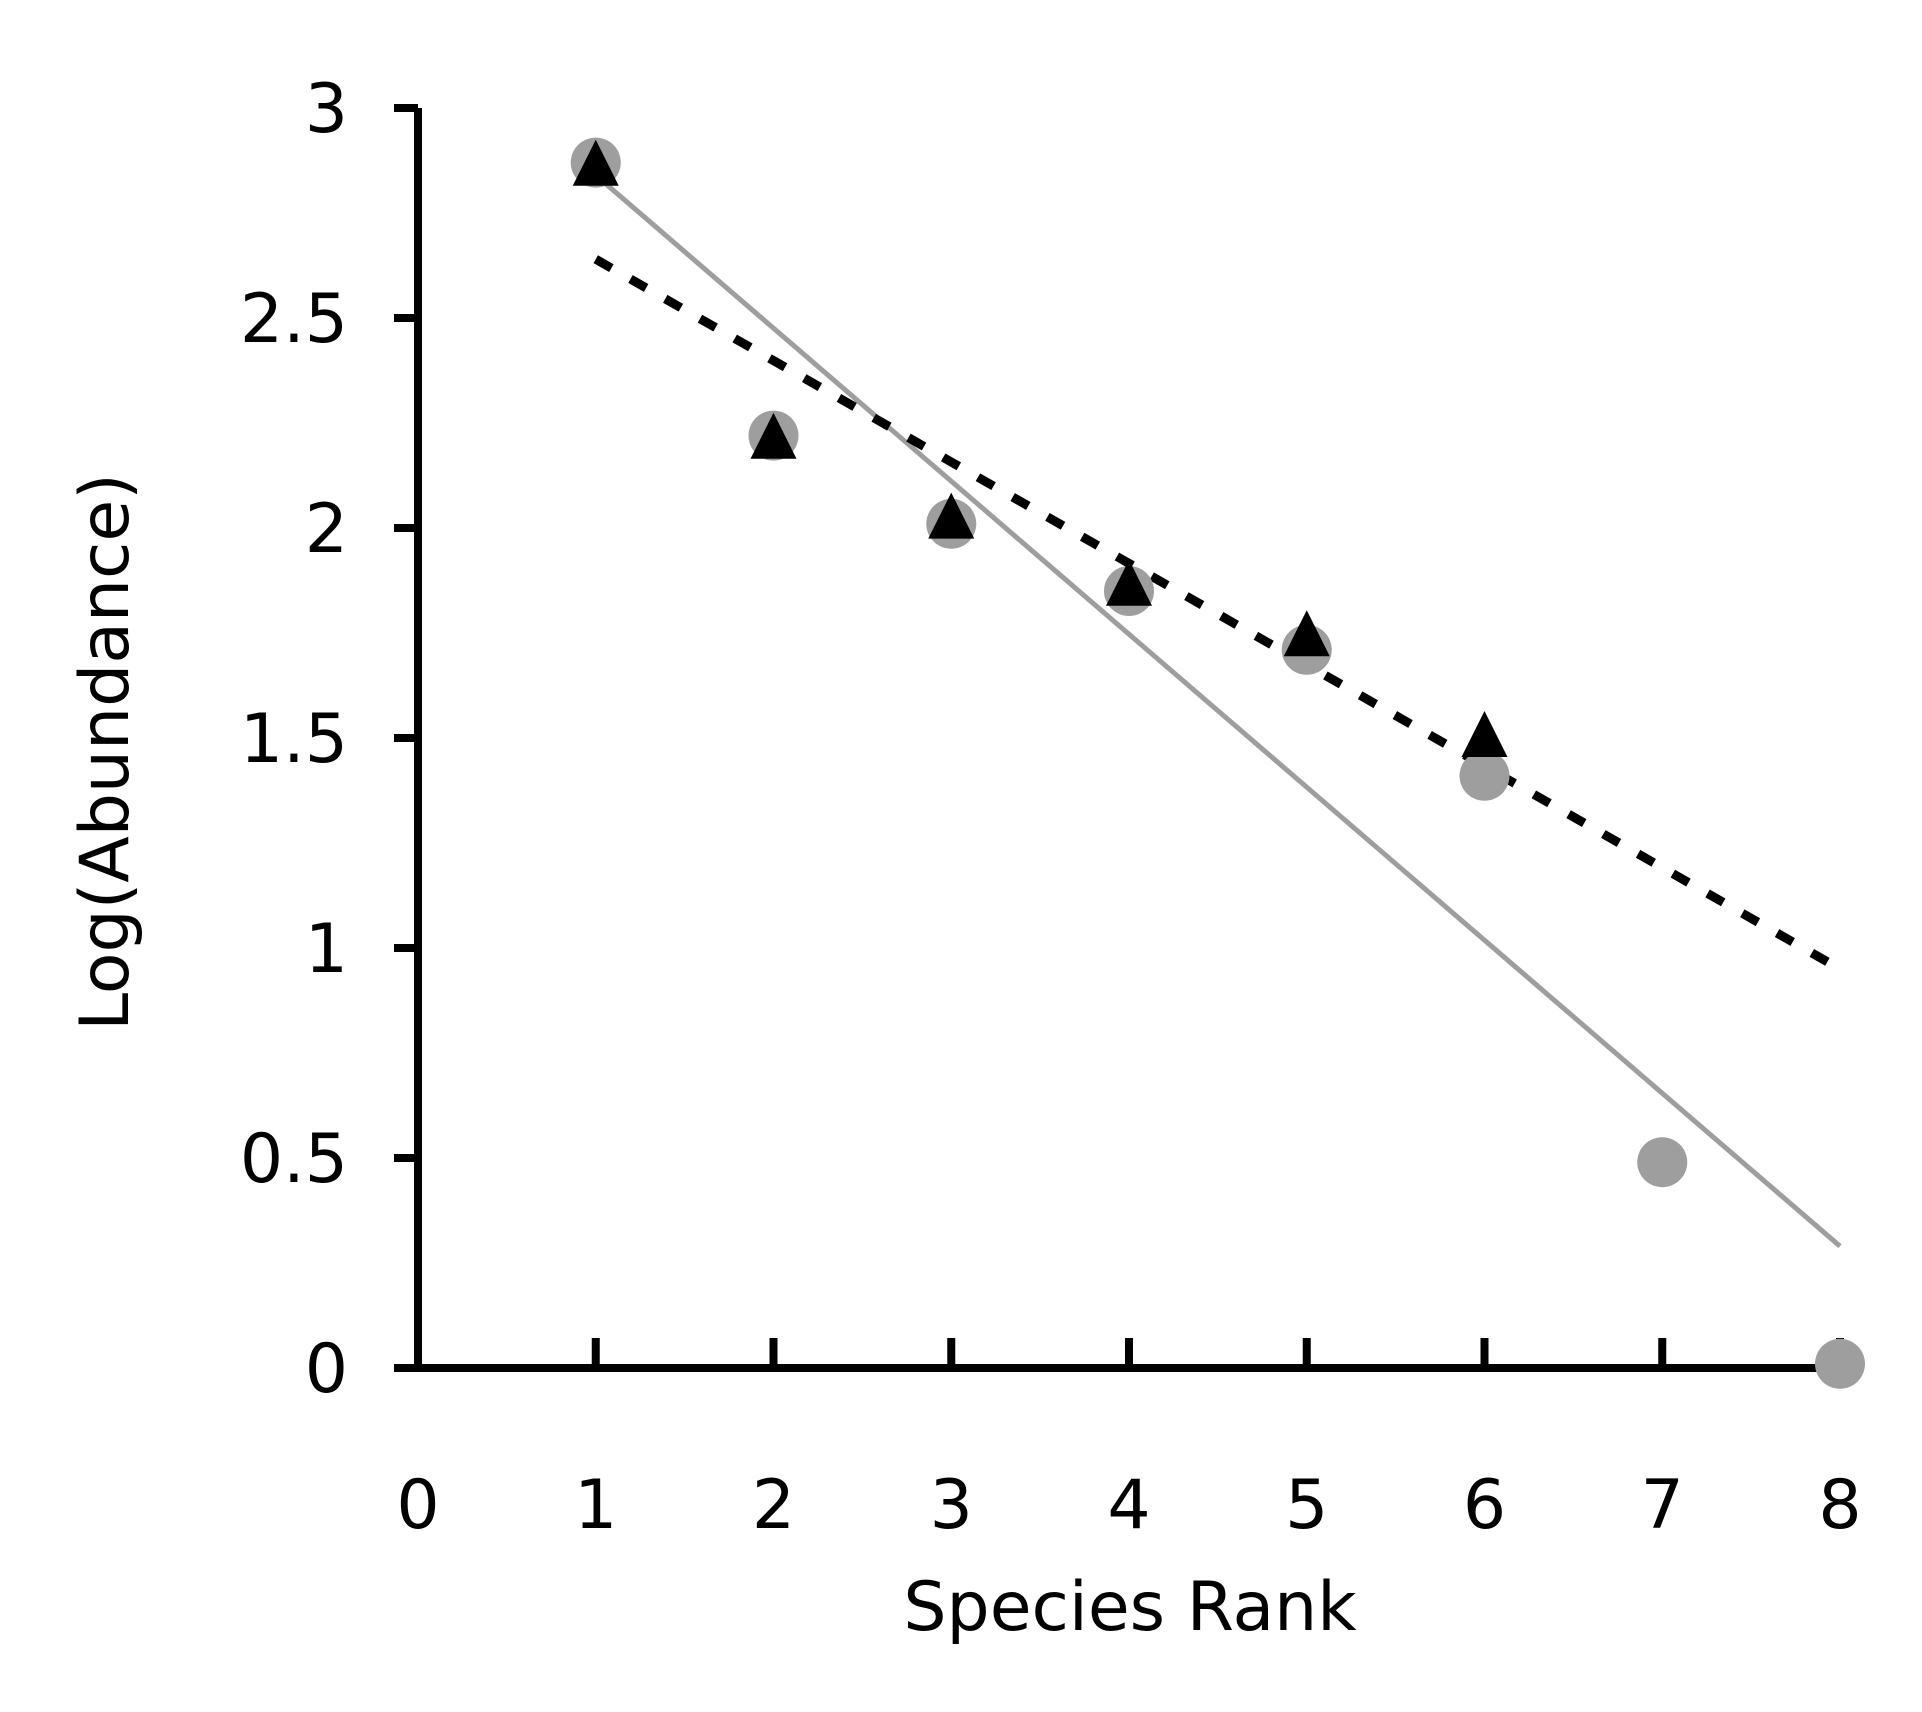 This screenshot has width=1922, height=1712. I want to click on y-tick-label: 3, so click(326, 109).